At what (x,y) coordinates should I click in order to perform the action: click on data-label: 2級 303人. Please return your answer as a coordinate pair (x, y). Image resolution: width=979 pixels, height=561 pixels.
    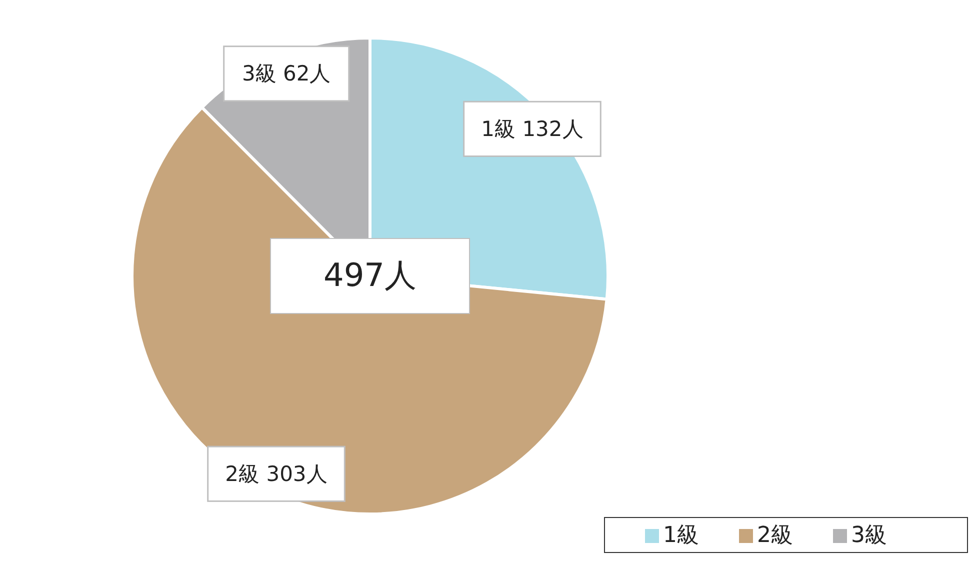
    Looking at the image, I should click on (276, 474).